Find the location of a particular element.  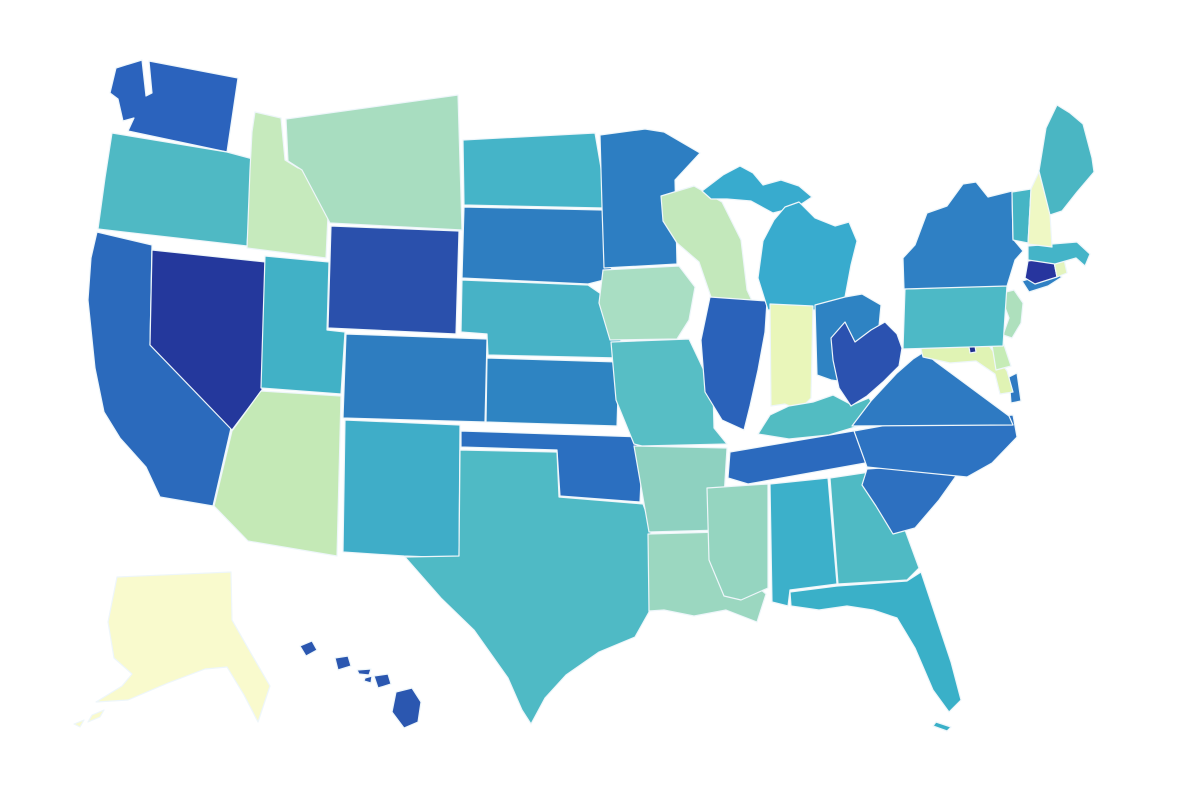

state-tx is located at coordinates (528, 587).